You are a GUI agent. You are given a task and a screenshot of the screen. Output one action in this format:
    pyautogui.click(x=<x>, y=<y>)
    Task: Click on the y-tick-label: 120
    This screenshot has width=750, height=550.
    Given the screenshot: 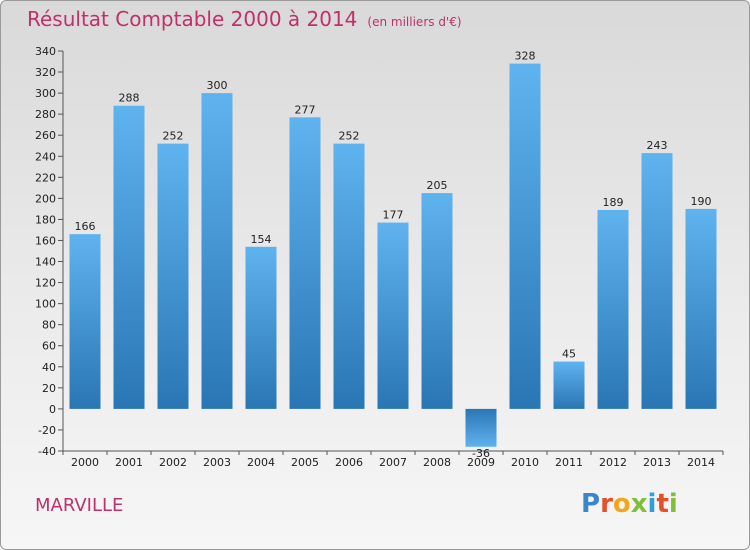 What is the action you would take?
    pyautogui.click(x=45, y=283)
    